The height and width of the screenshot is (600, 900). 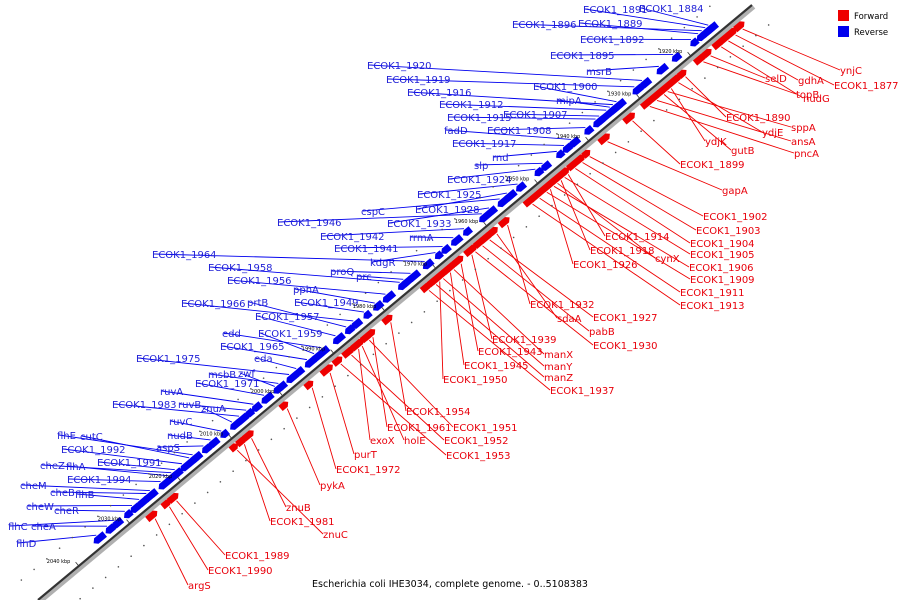 I want to click on gene-label: ECOK1_1954, so click(x=438, y=412).